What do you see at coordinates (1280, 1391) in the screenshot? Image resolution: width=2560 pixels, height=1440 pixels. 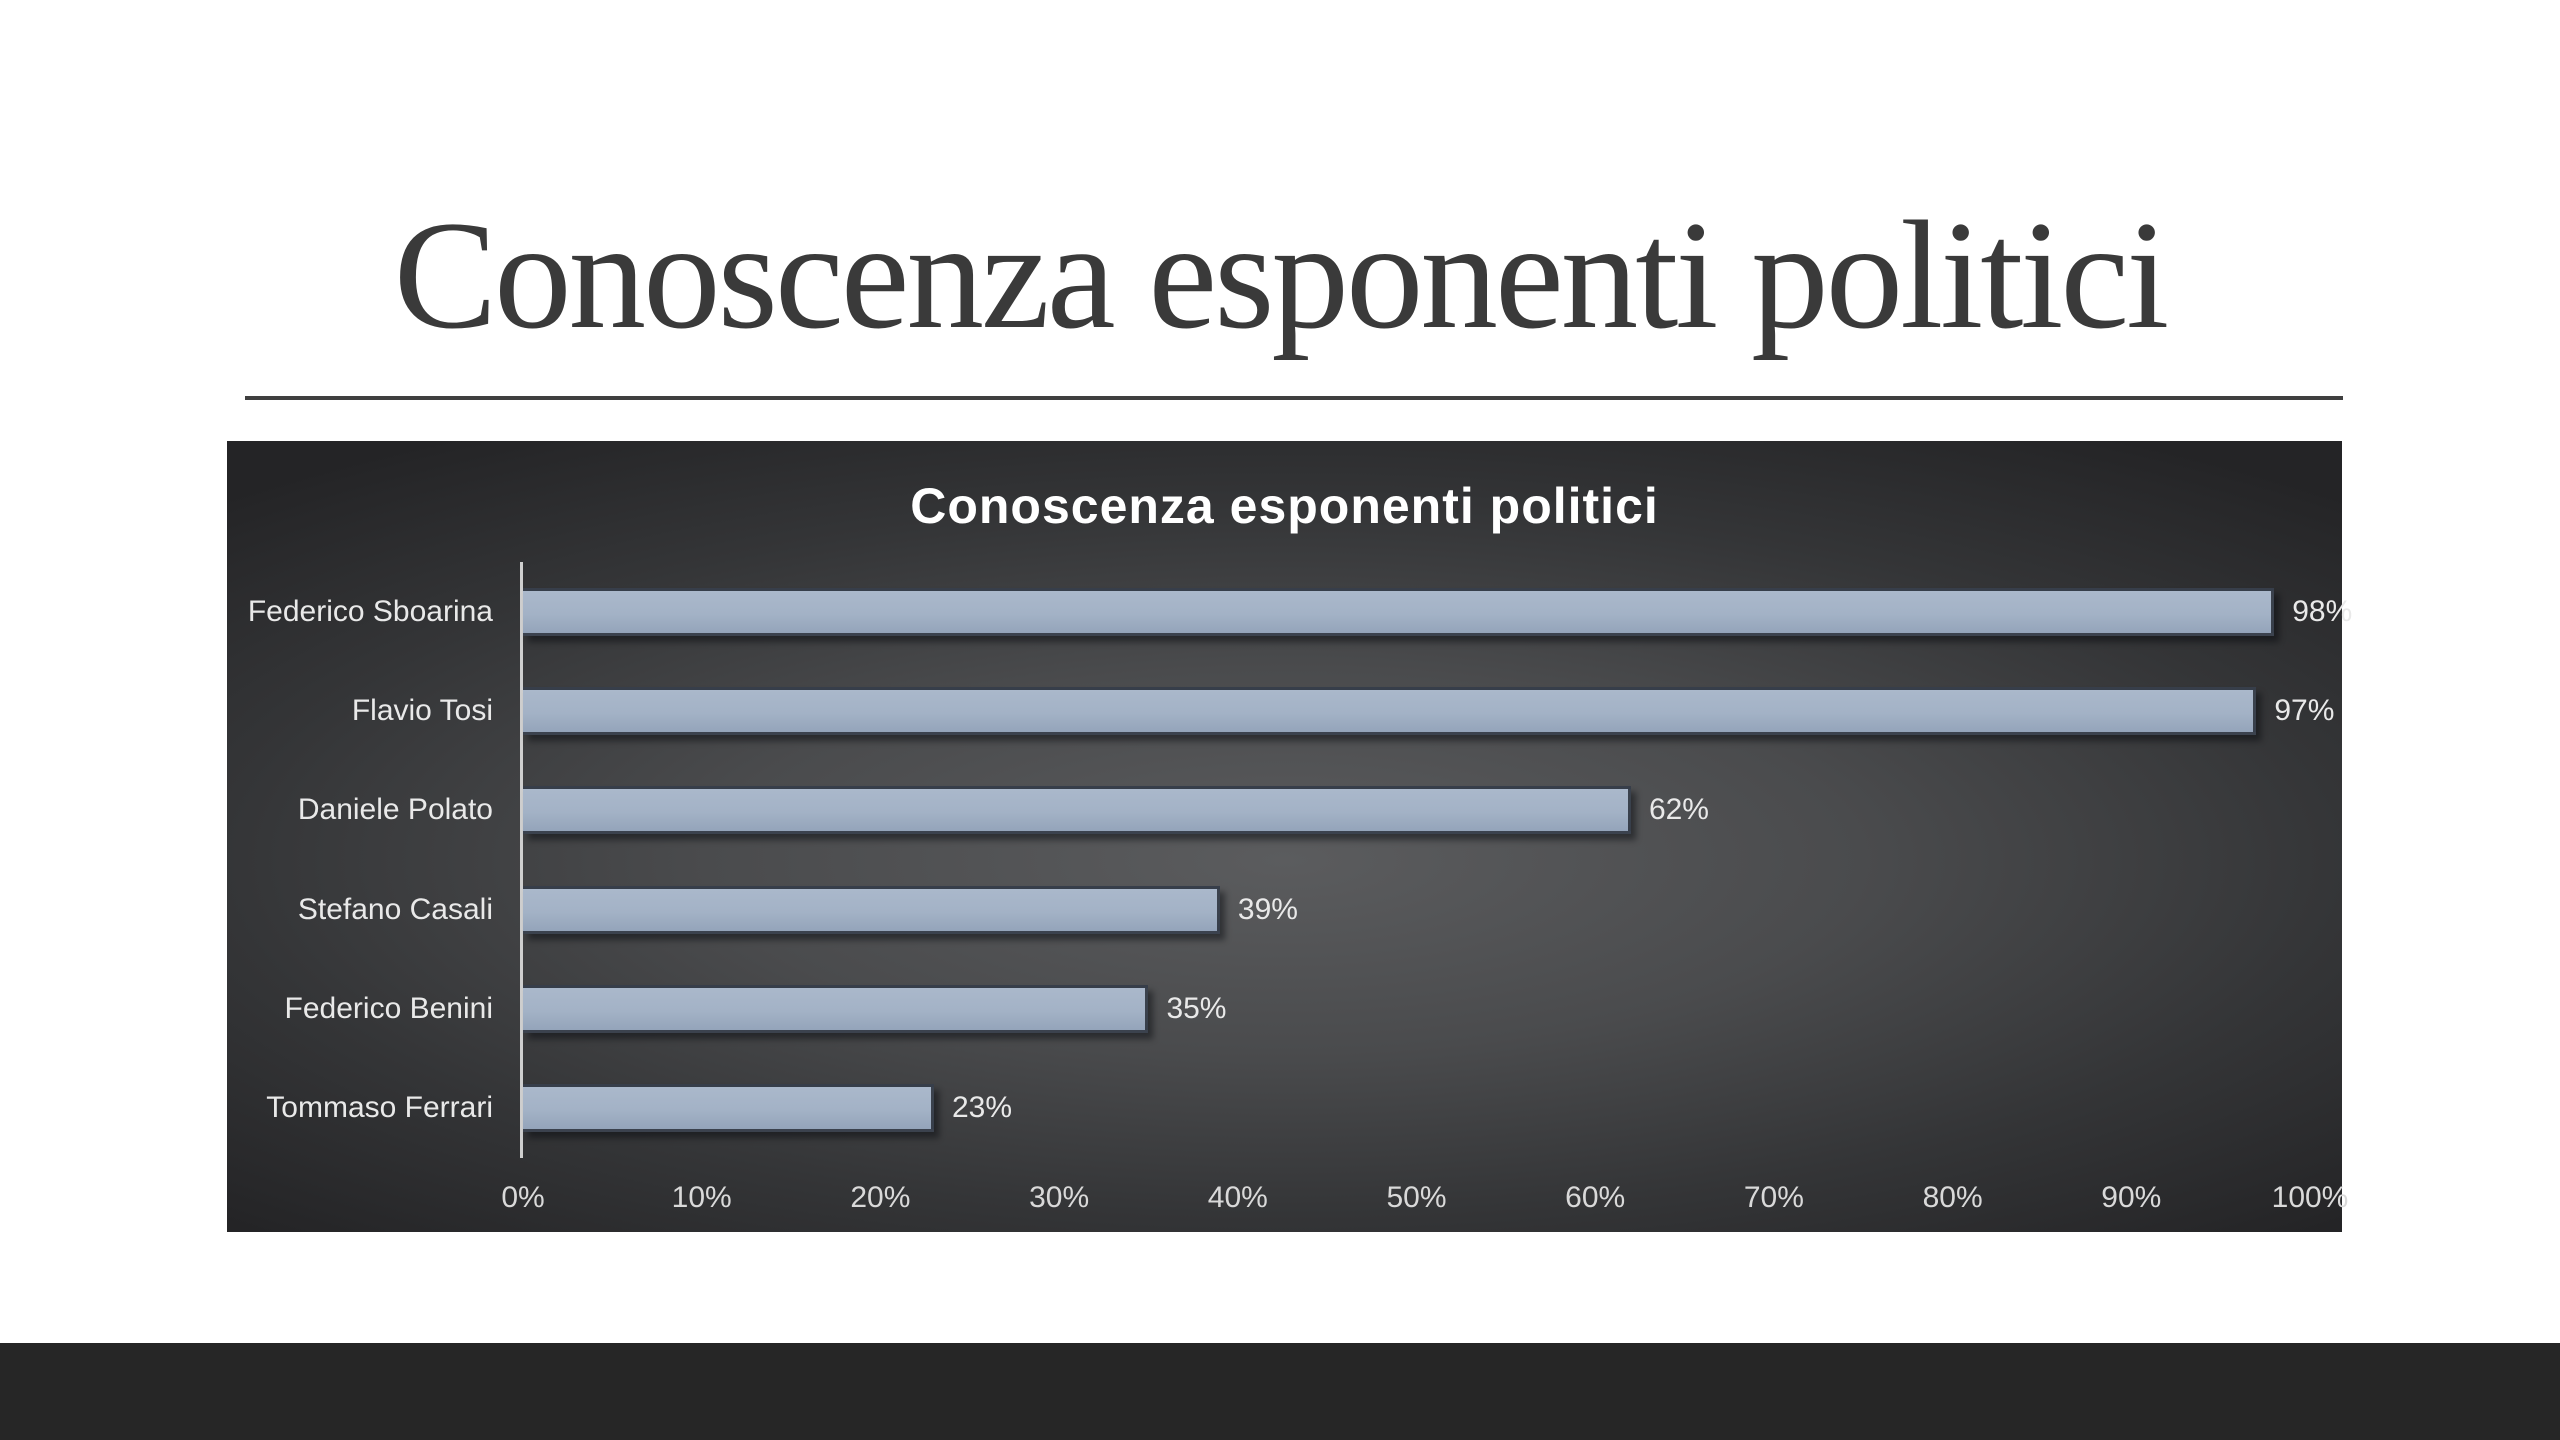 I see `footer-bar` at bounding box center [1280, 1391].